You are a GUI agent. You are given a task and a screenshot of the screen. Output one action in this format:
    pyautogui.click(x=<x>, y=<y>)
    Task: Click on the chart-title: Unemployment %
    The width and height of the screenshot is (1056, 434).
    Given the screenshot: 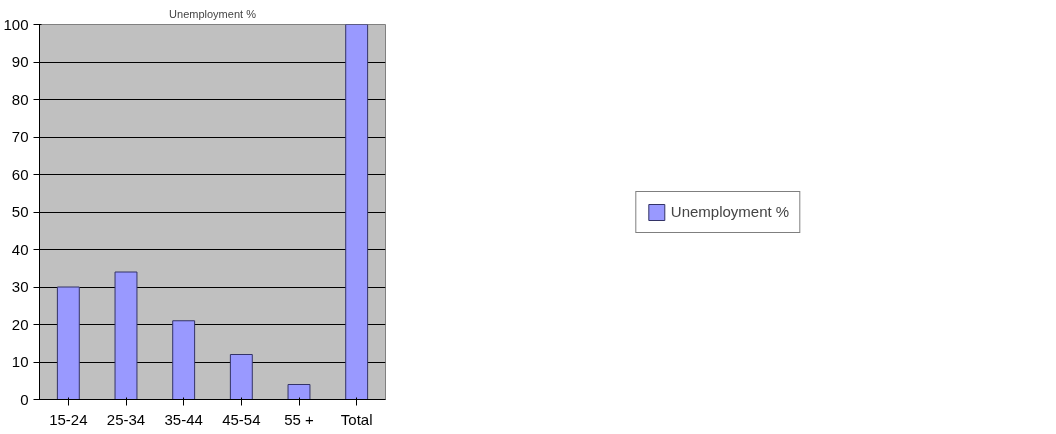 What is the action you would take?
    pyautogui.click(x=213, y=13)
    